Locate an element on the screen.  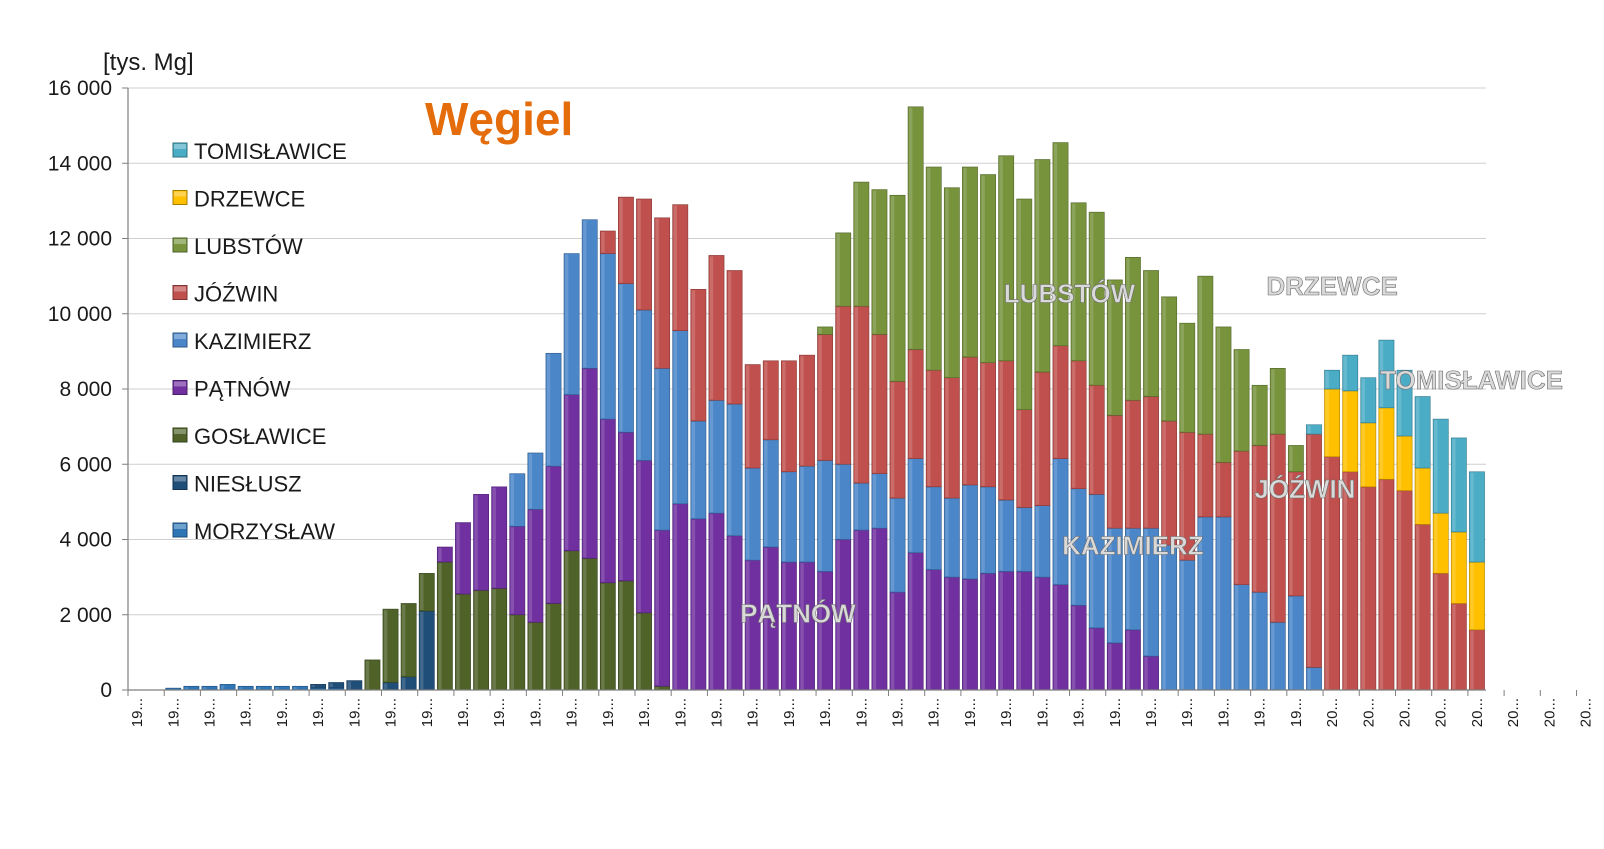
y-tick-label: 14 000 is located at coordinates (80, 163).